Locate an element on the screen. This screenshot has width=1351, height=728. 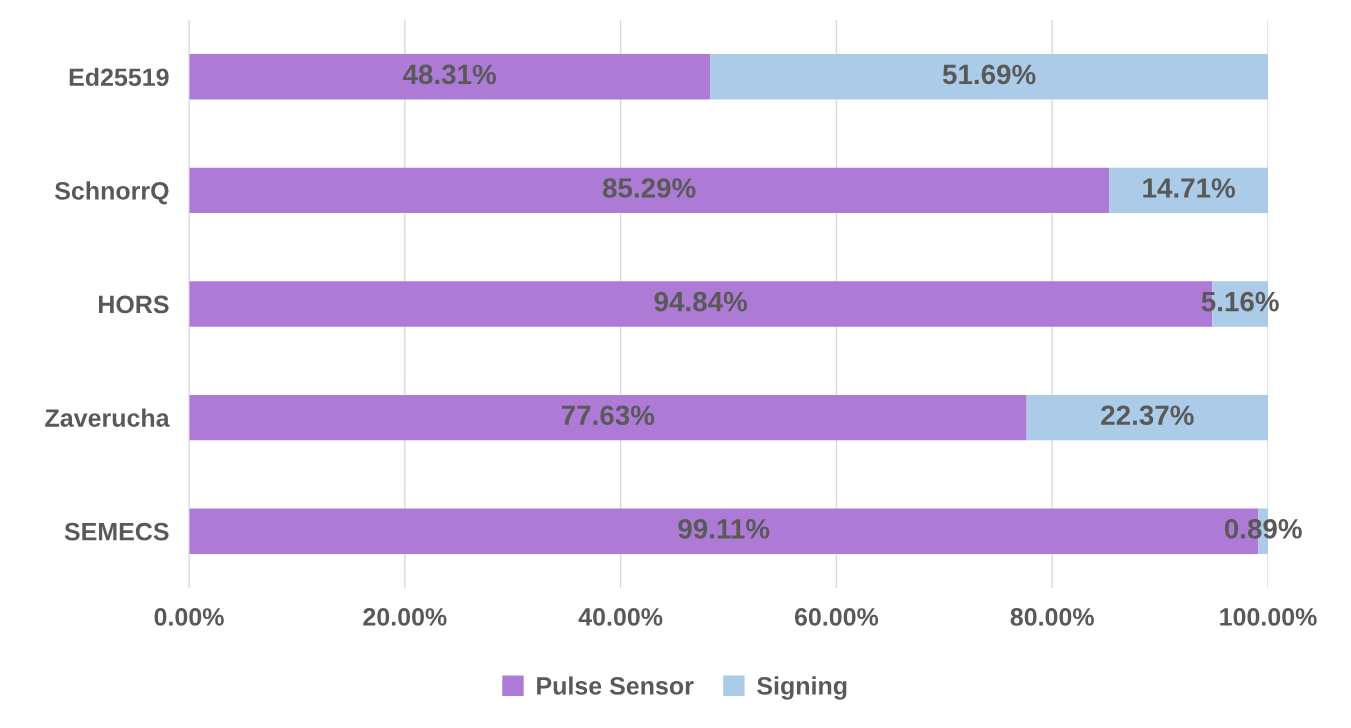
x-tick-label: 60.00% is located at coordinates (836, 617).